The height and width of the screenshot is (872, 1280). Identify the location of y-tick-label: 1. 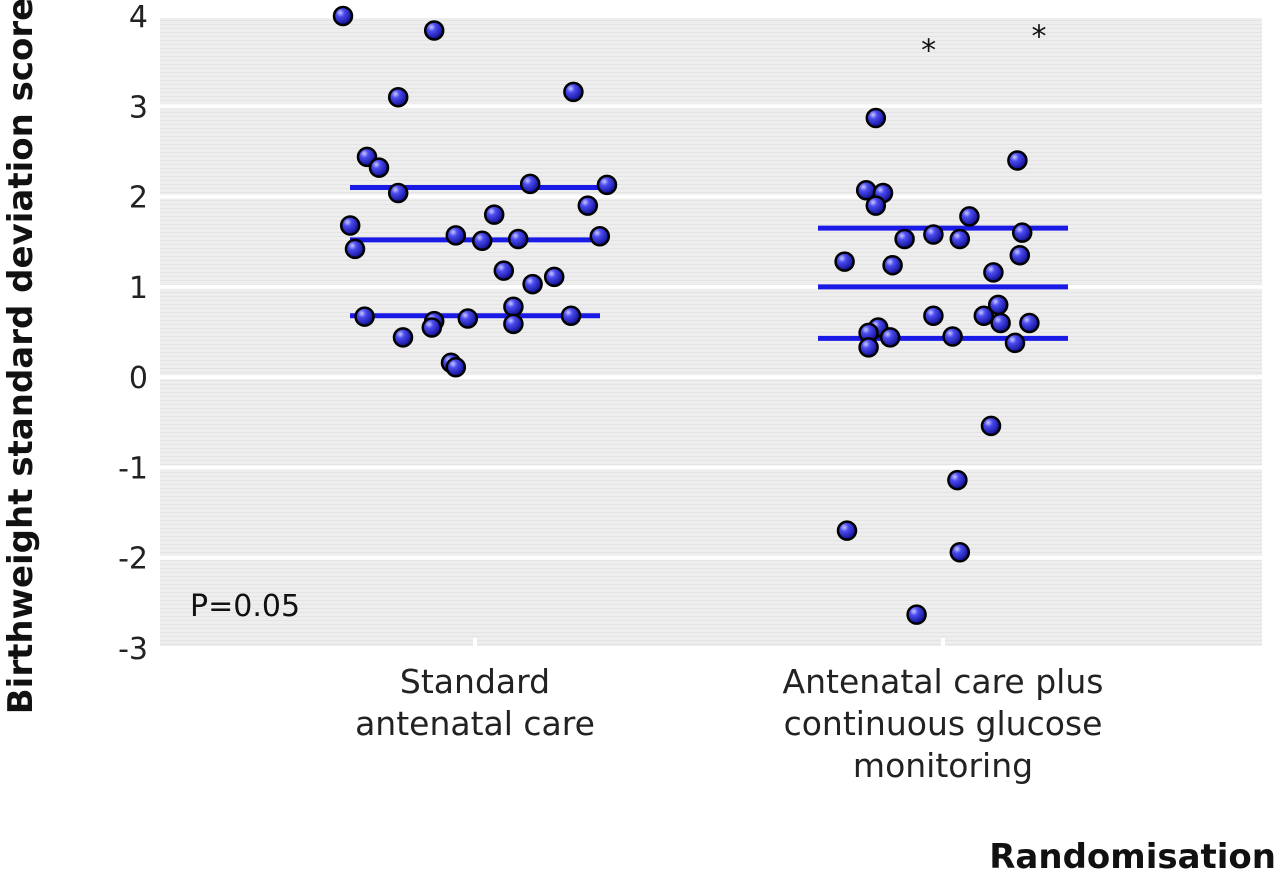
(138, 288).